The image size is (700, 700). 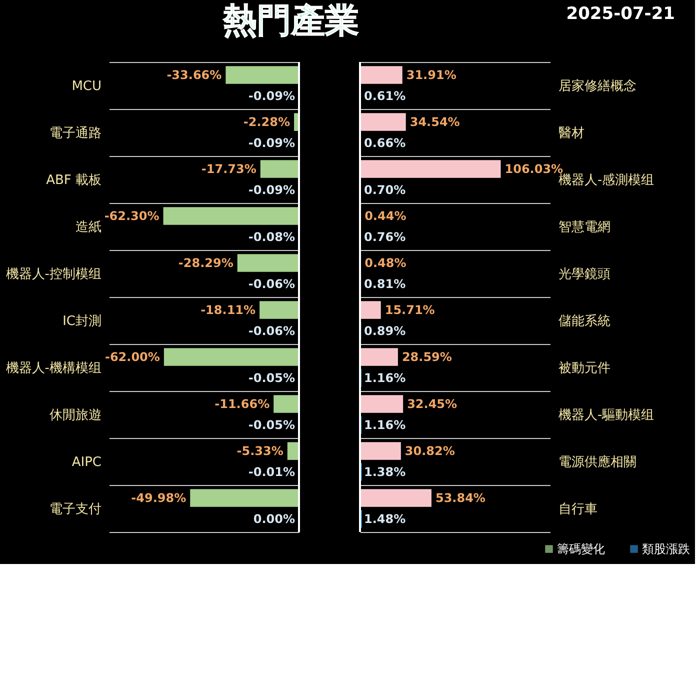 I want to click on data-label: -18.11%, so click(x=228, y=310).